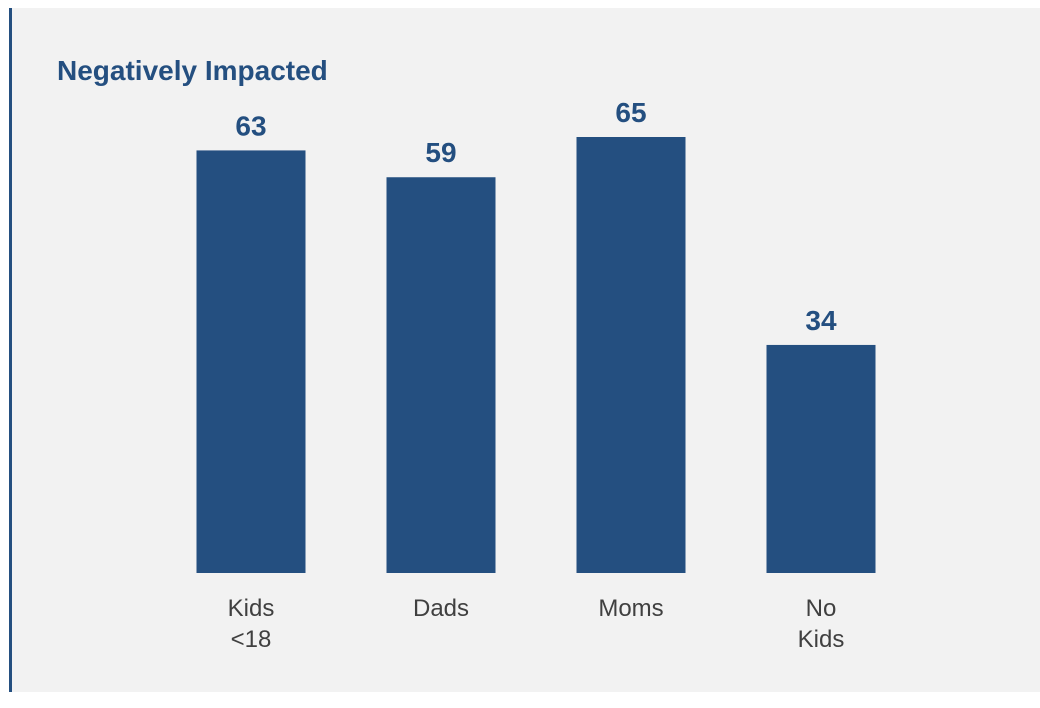  Describe the element at coordinates (250, 125) in the screenshot. I see `data-label: 63` at that location.